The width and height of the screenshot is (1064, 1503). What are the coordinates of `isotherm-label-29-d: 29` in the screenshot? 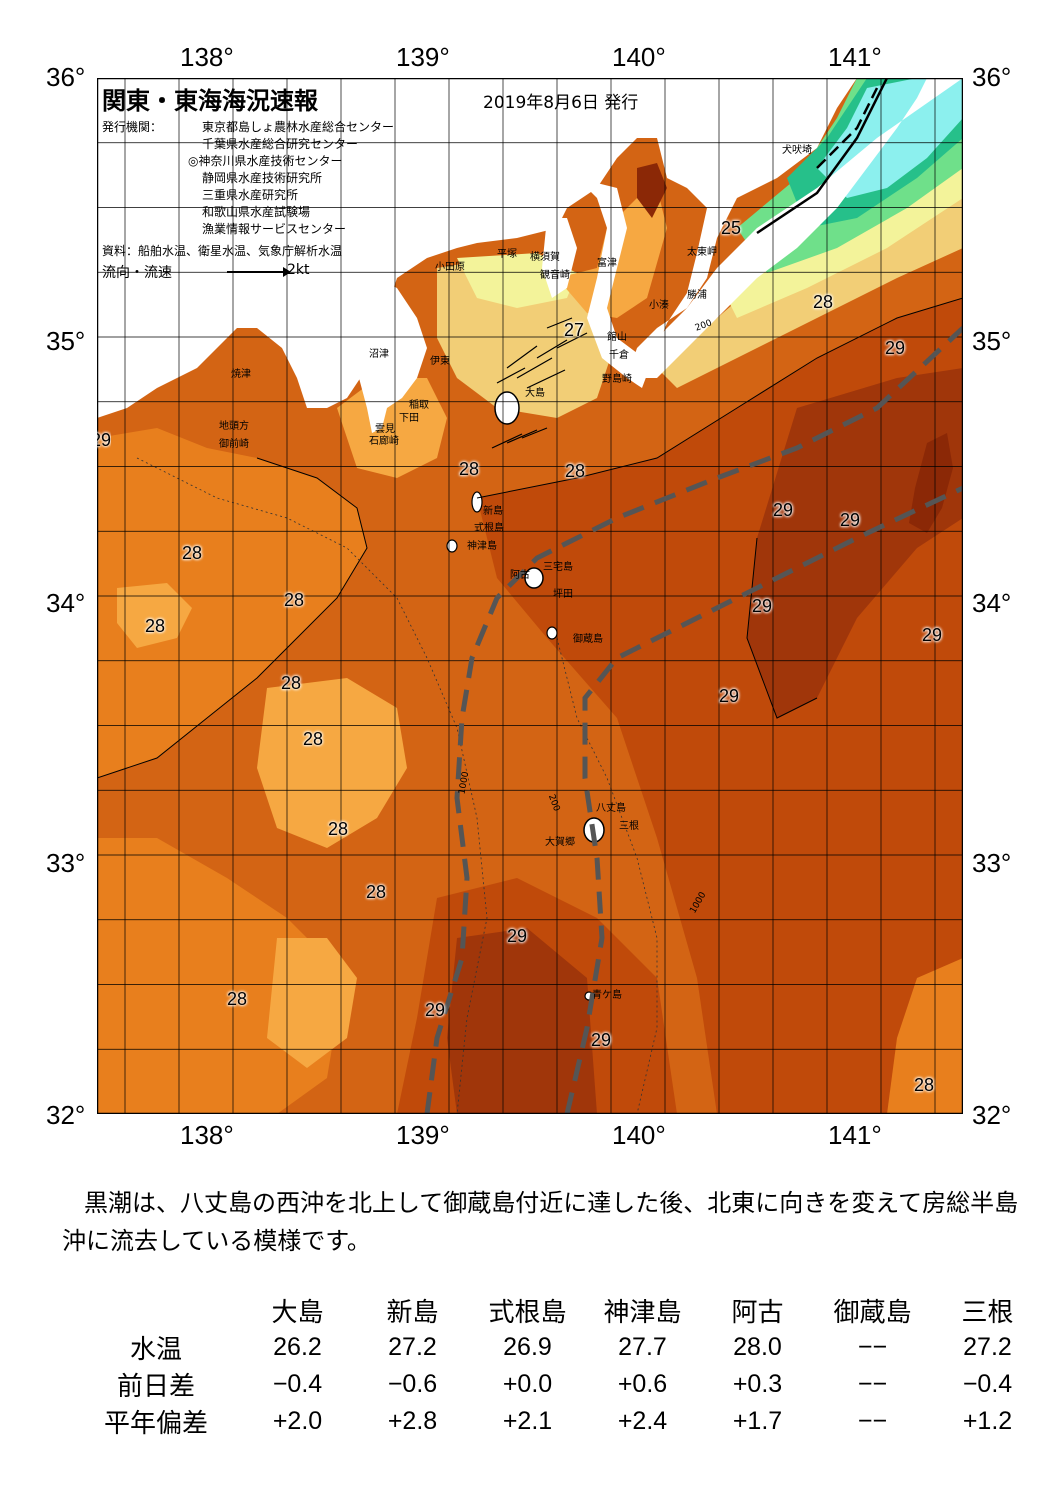 It's located at (762, 606).